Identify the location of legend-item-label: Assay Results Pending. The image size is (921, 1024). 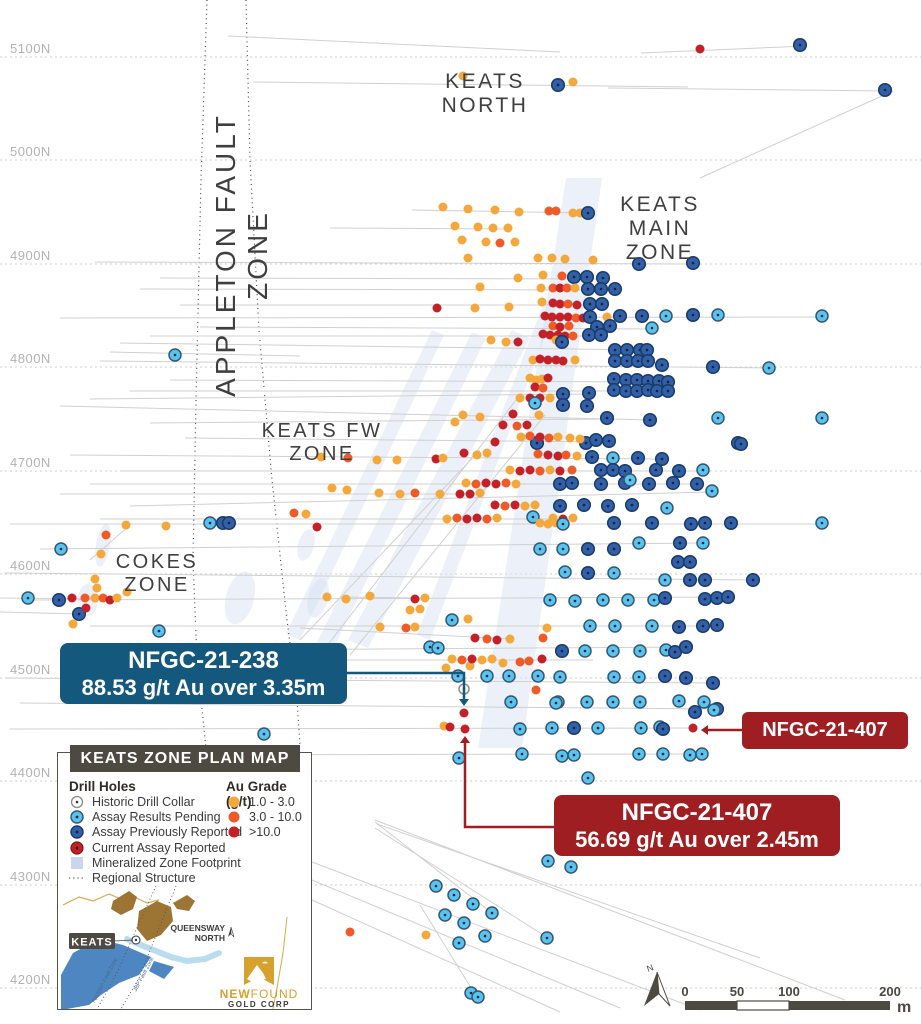
(156, 817).